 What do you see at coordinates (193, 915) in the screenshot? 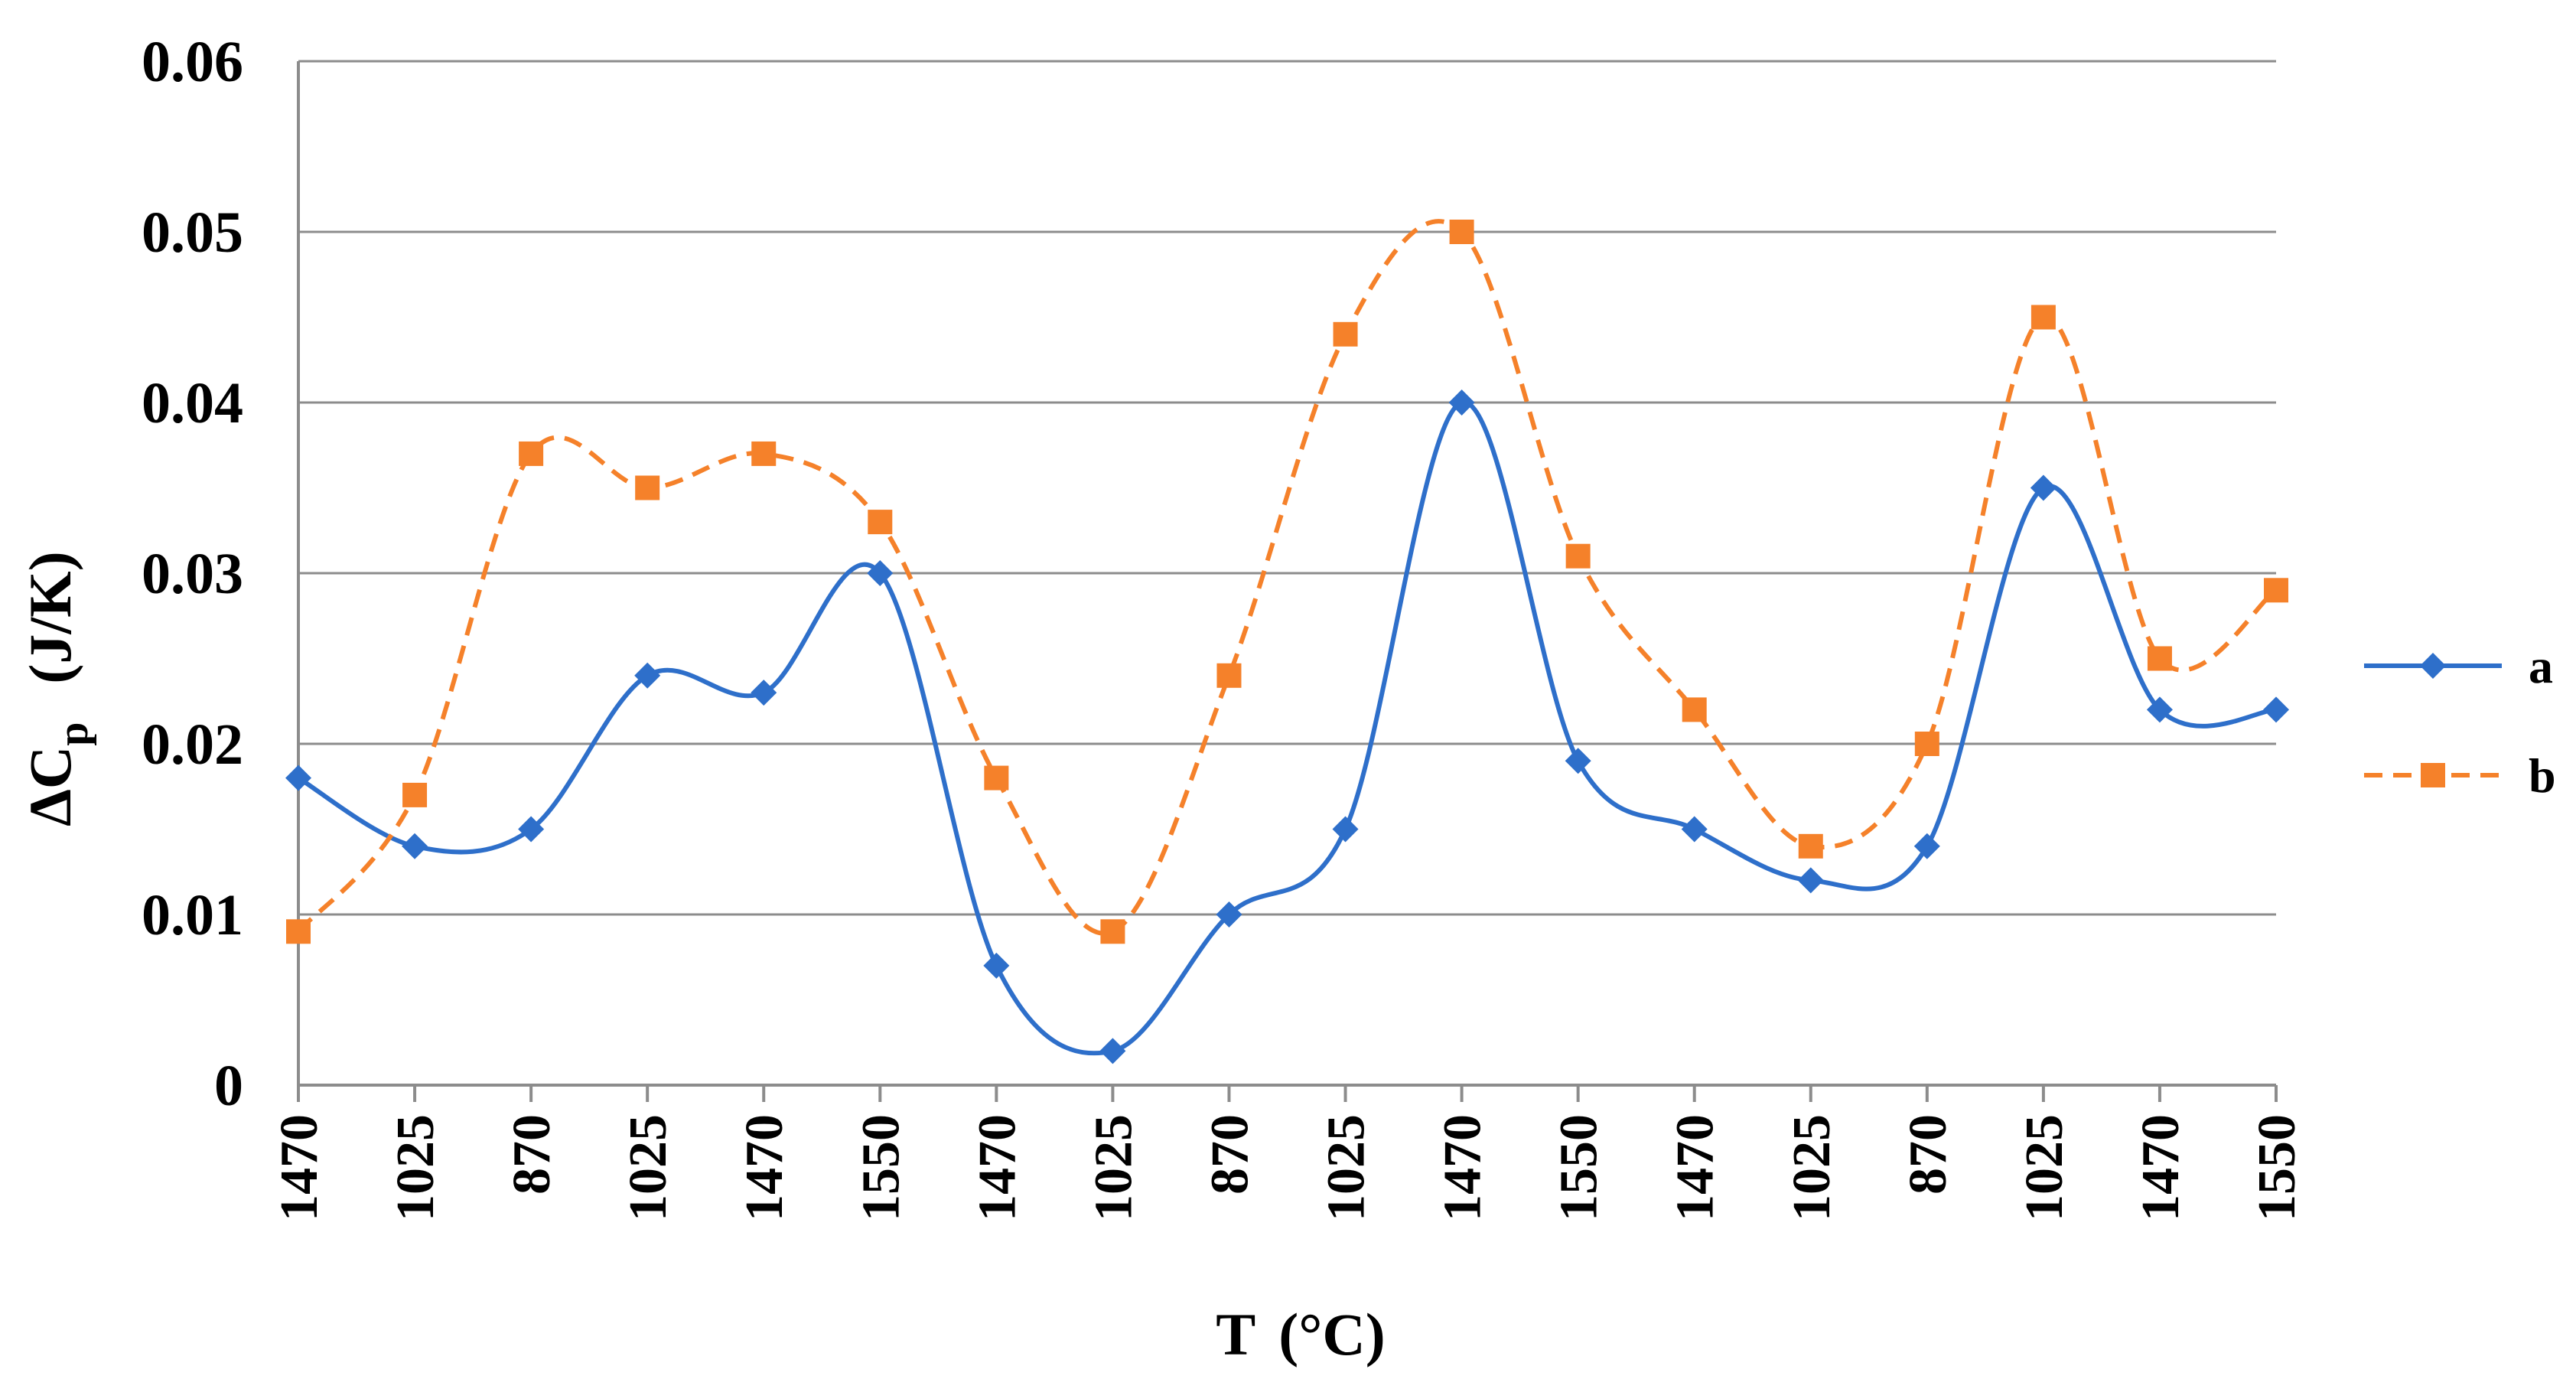
I see `y-tick-label: 0.01` at bounding box center [193, 915].